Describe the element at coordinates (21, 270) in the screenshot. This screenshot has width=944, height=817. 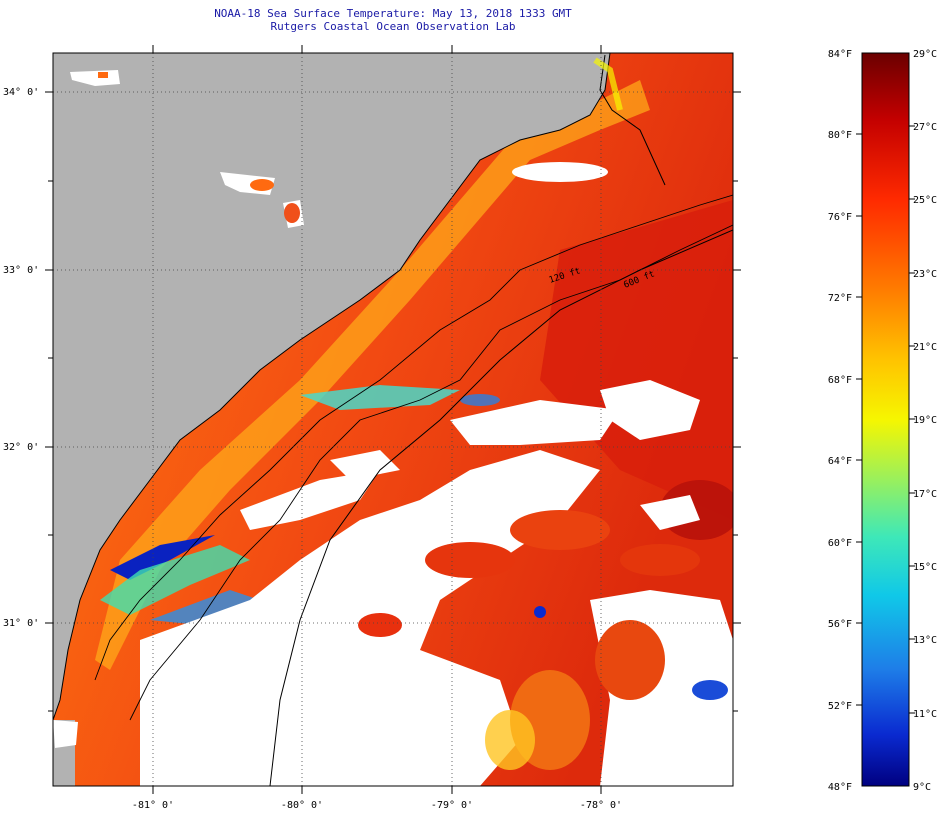
I see `lat-label-33: 33° 0'` at that location.